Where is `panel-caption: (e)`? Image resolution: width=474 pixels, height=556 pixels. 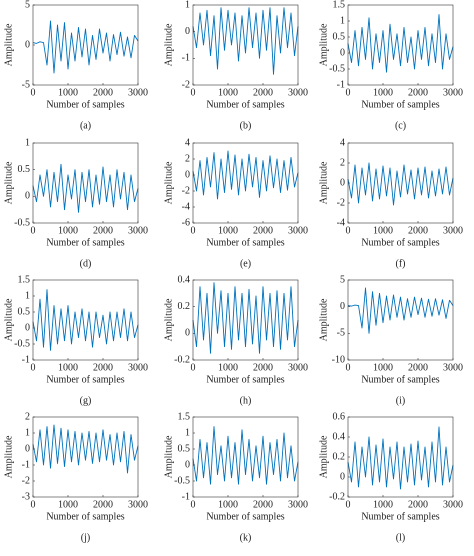 panel-caption: (e) is located at coordinates (245, 263).